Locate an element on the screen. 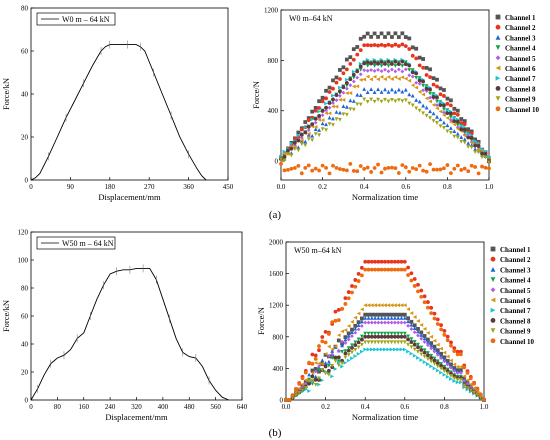 The image size is (550, 440). panel-label-b: (b) is located at coordinates (275, 433).